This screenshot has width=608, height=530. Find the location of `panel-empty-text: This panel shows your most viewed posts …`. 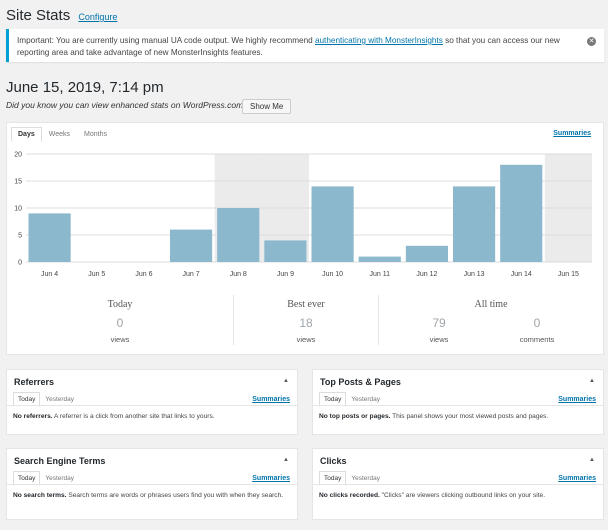

panel-empty-text: This panel shows your most viewed posts … is located at coordinates (469, 416).